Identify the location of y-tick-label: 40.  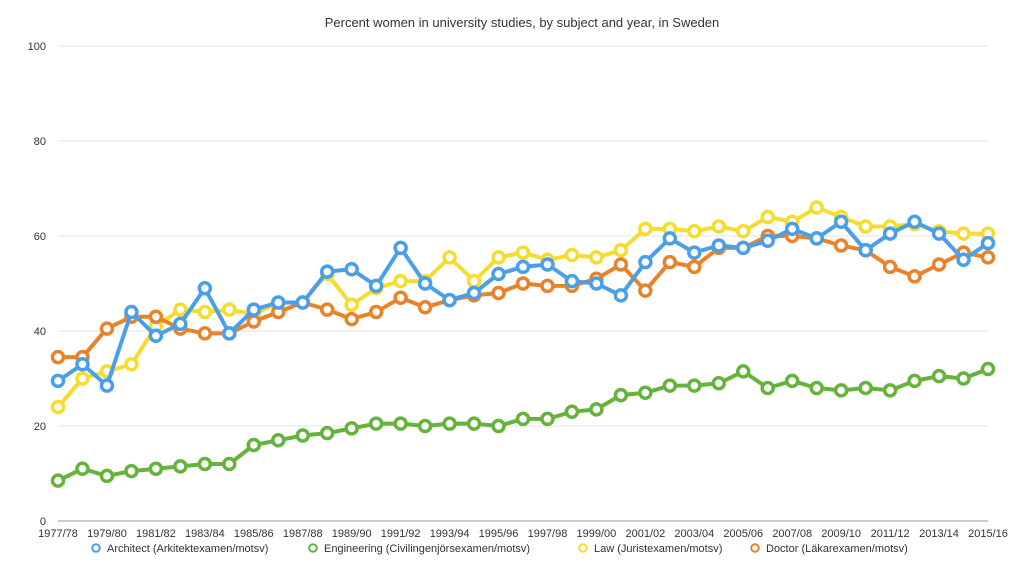
(40, 332).